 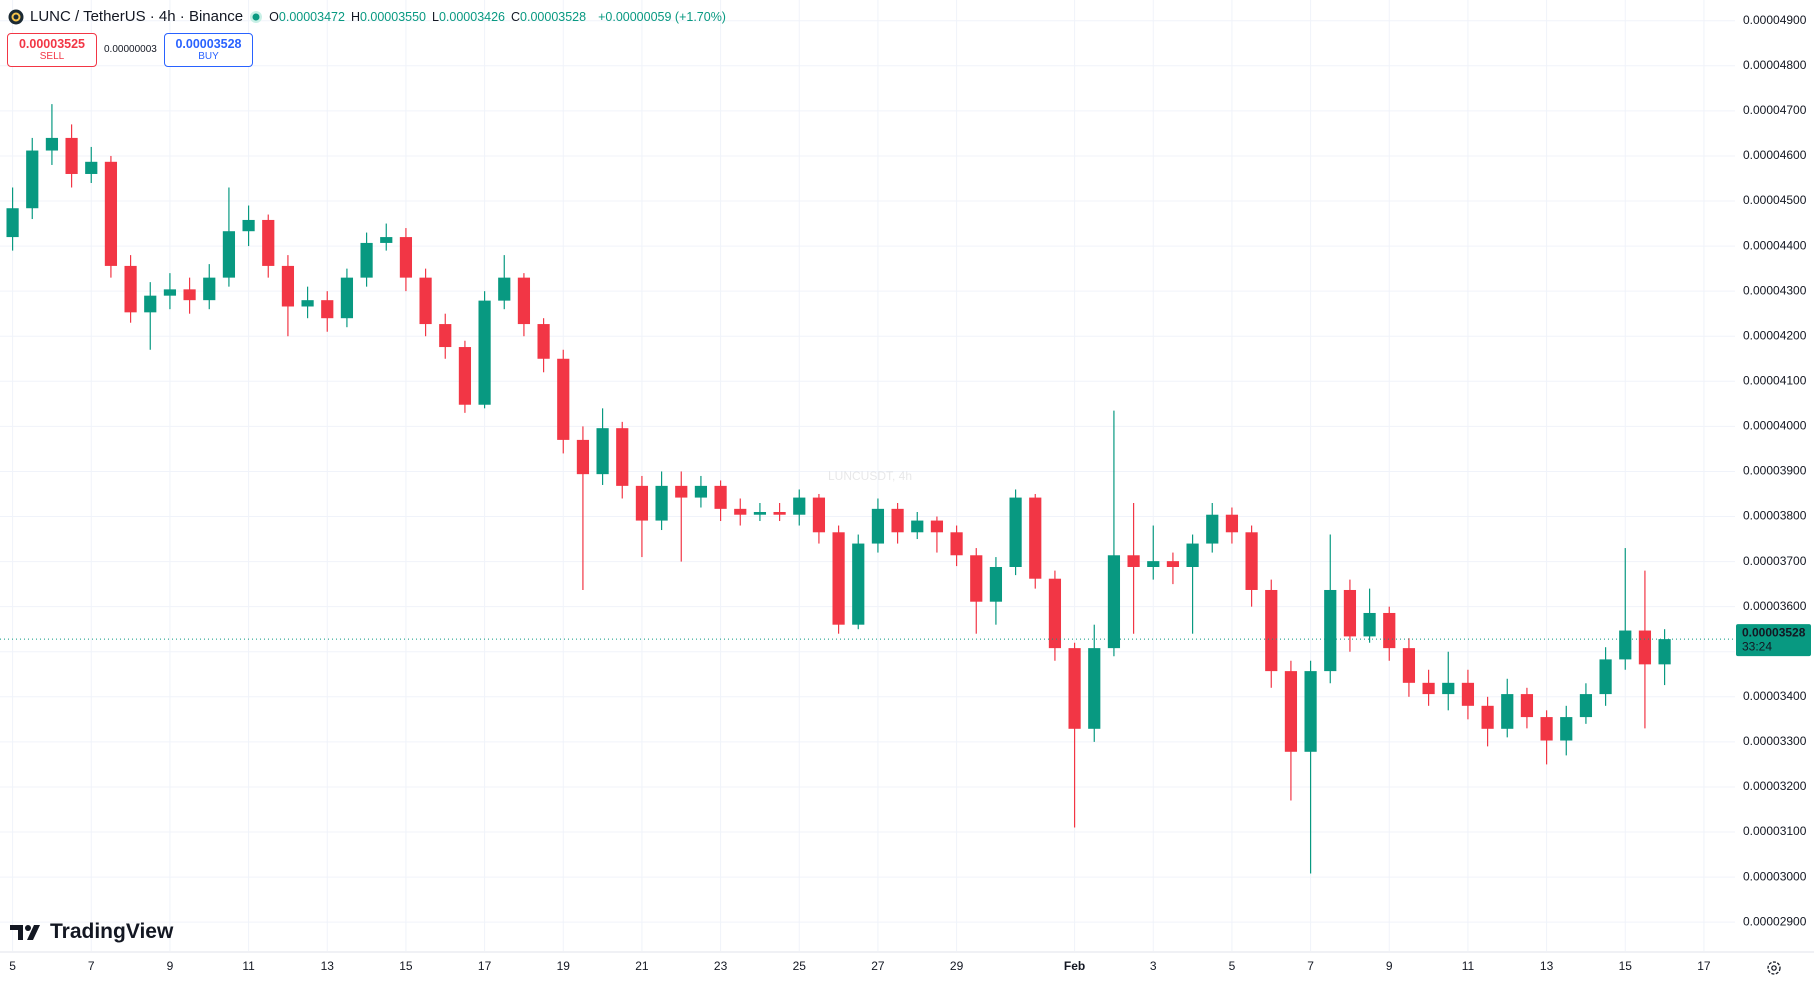 What do you see at coordinates (1775, 921) in the screenshot?
I see `y-tick-label: 0.00002900` at bounding box center [1775, 921].